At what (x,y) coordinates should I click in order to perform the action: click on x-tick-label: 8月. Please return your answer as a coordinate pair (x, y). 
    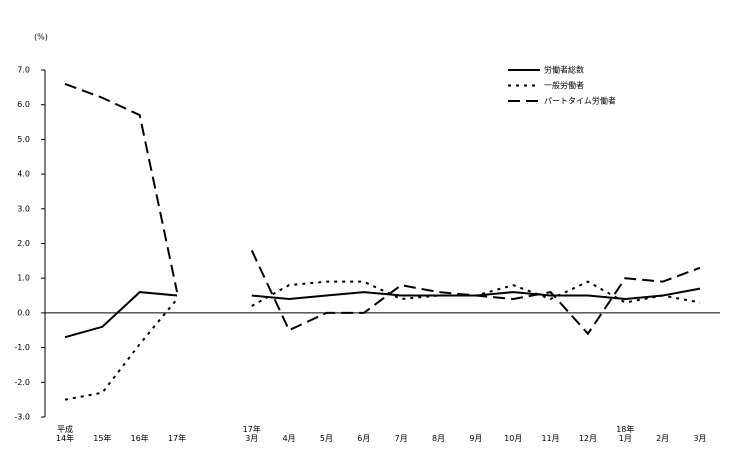
    Looking at the image, I should click on (438, 438).